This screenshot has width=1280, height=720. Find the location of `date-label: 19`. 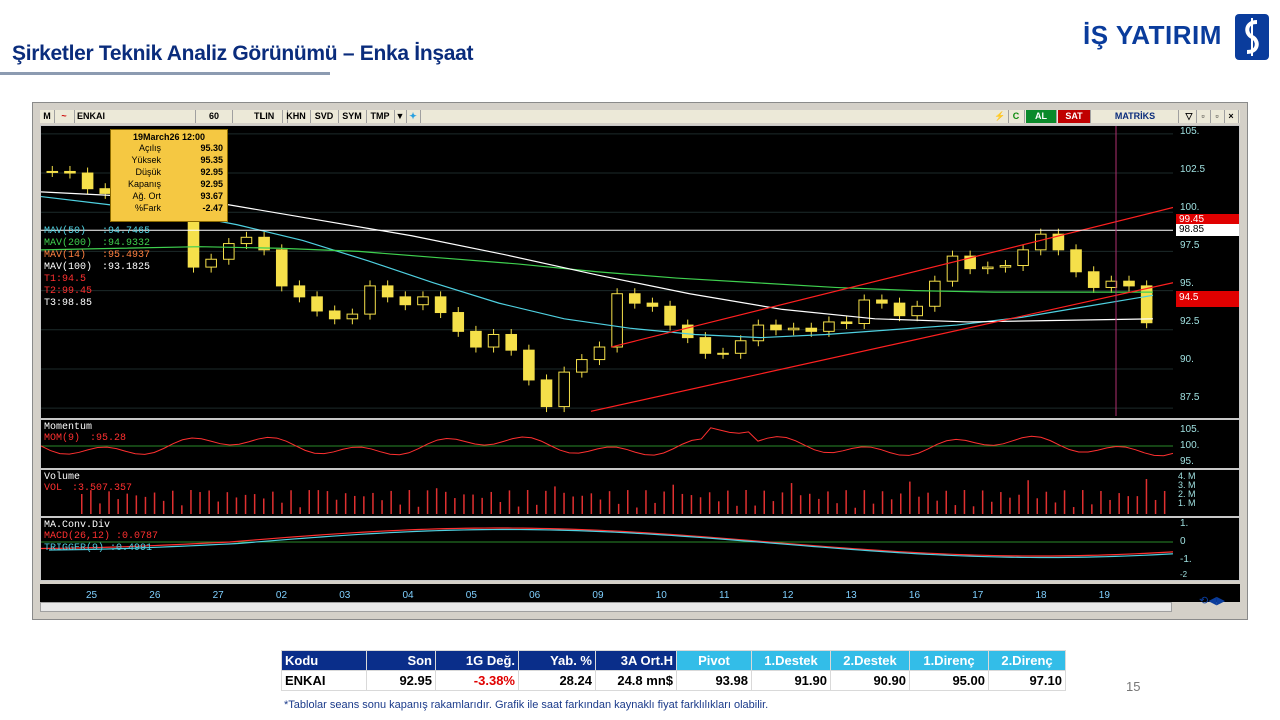

date-label: 19 is located at coordinates (1104, 595).